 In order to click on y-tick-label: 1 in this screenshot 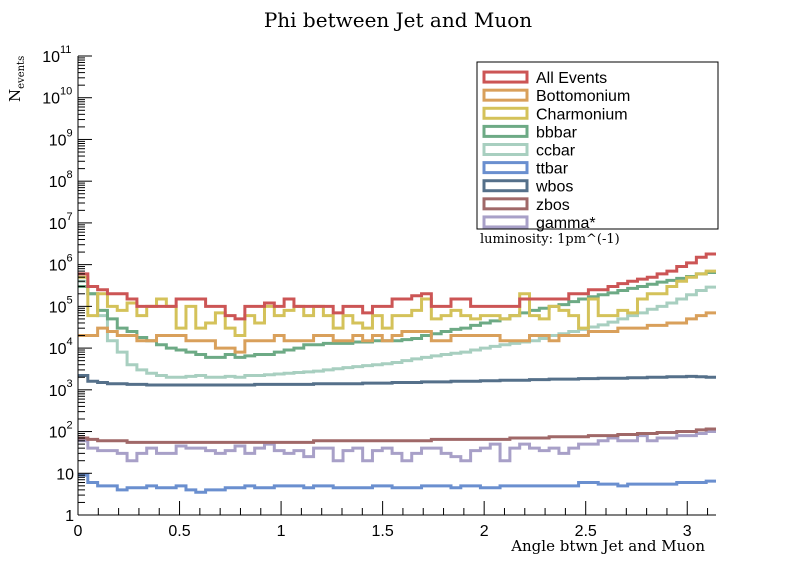, I will do `click(69, 516)`.